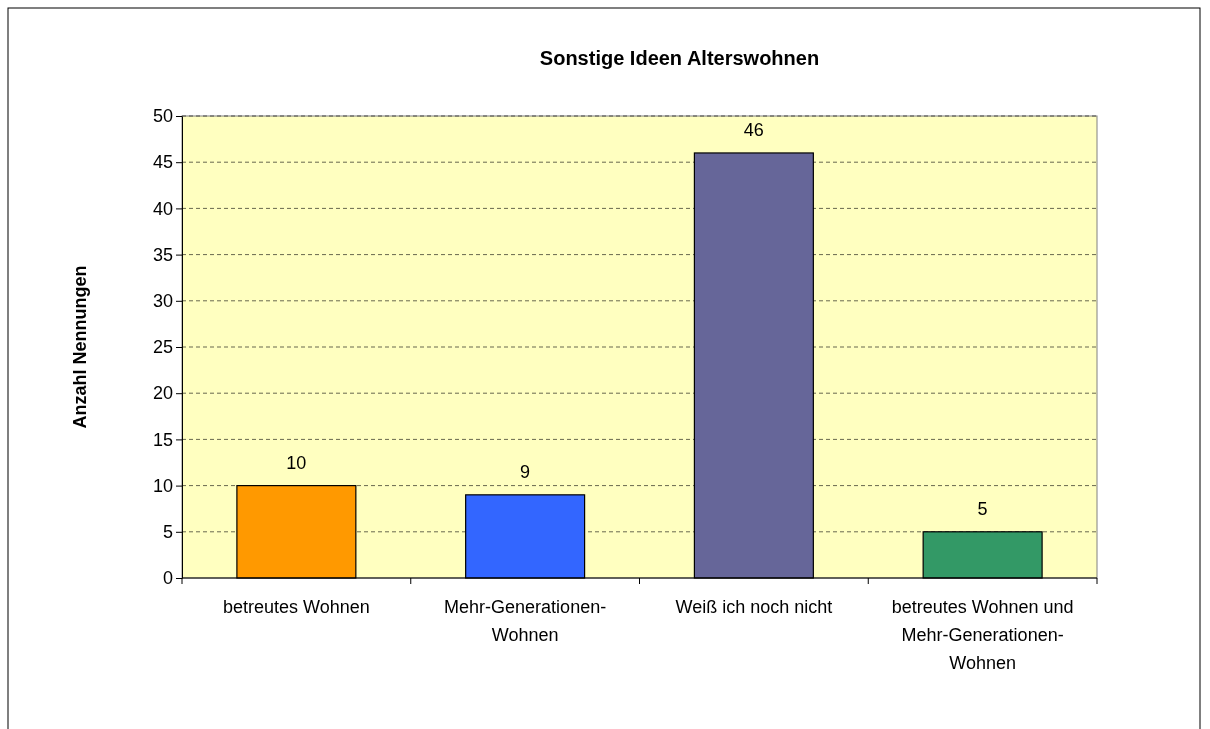  I want to click on y-tick-label: 25, so click(162, 347).